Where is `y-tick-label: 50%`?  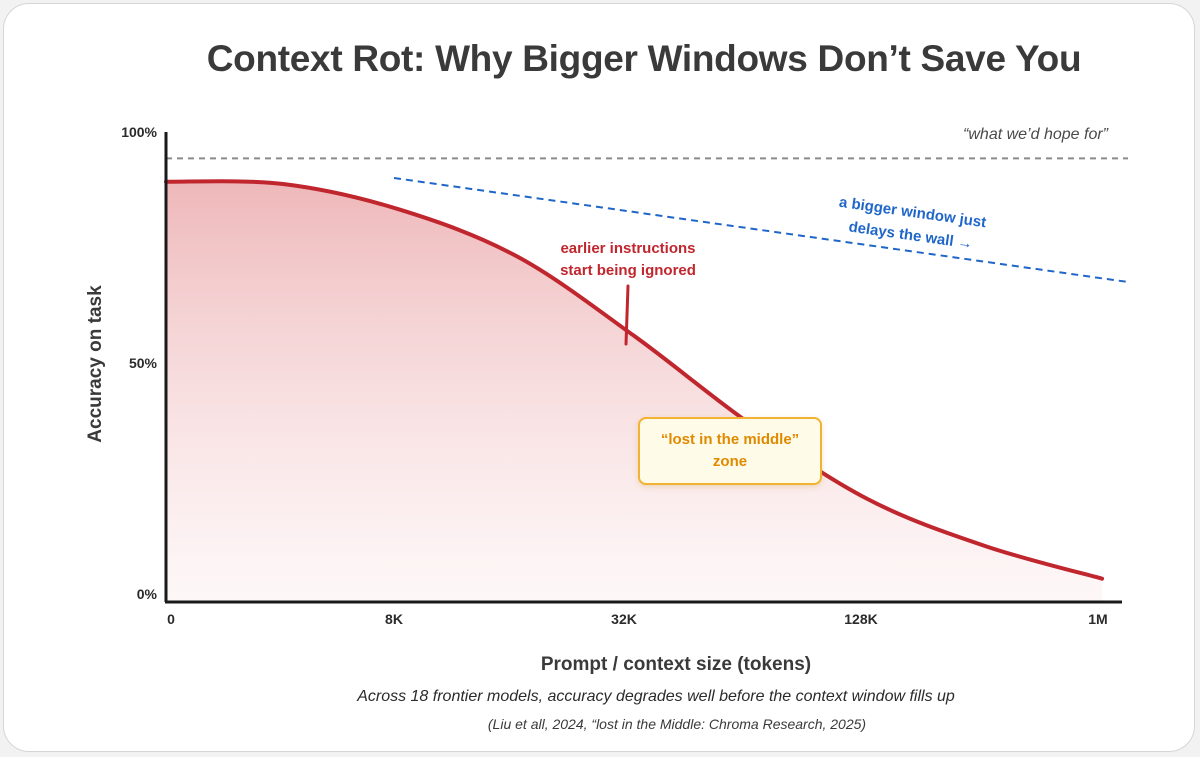 y-tick-label: 50% is located at coordinates (143, 363).